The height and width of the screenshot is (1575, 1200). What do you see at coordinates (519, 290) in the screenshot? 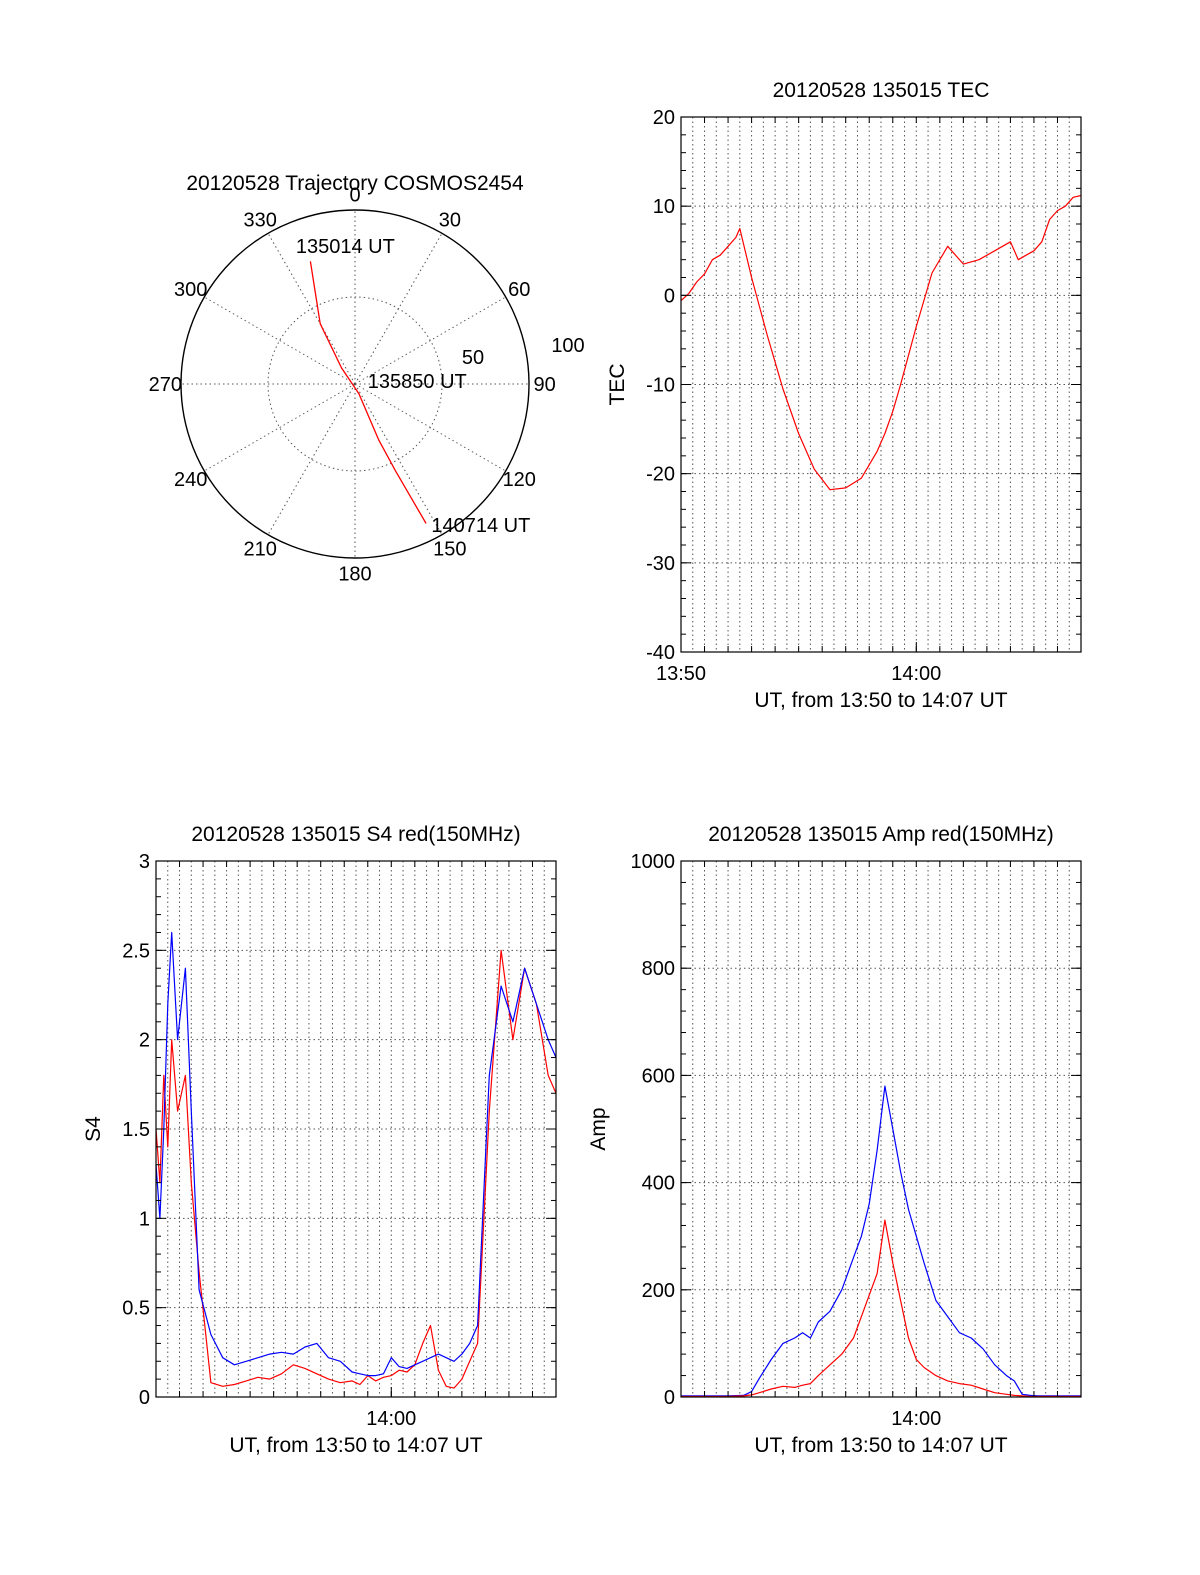
I see `polar-angle-label: 60` at bounding box center [519, 290].